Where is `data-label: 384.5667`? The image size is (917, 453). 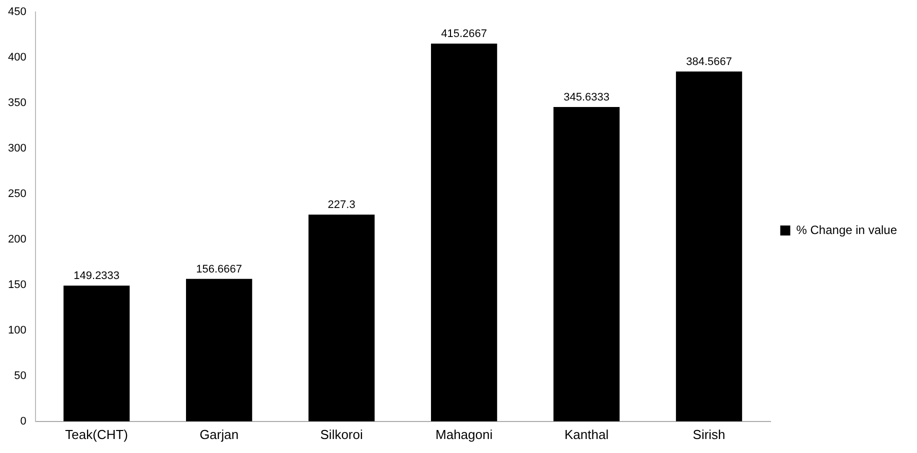
data-label: 384.5667 is located at coordinates (709, 62).